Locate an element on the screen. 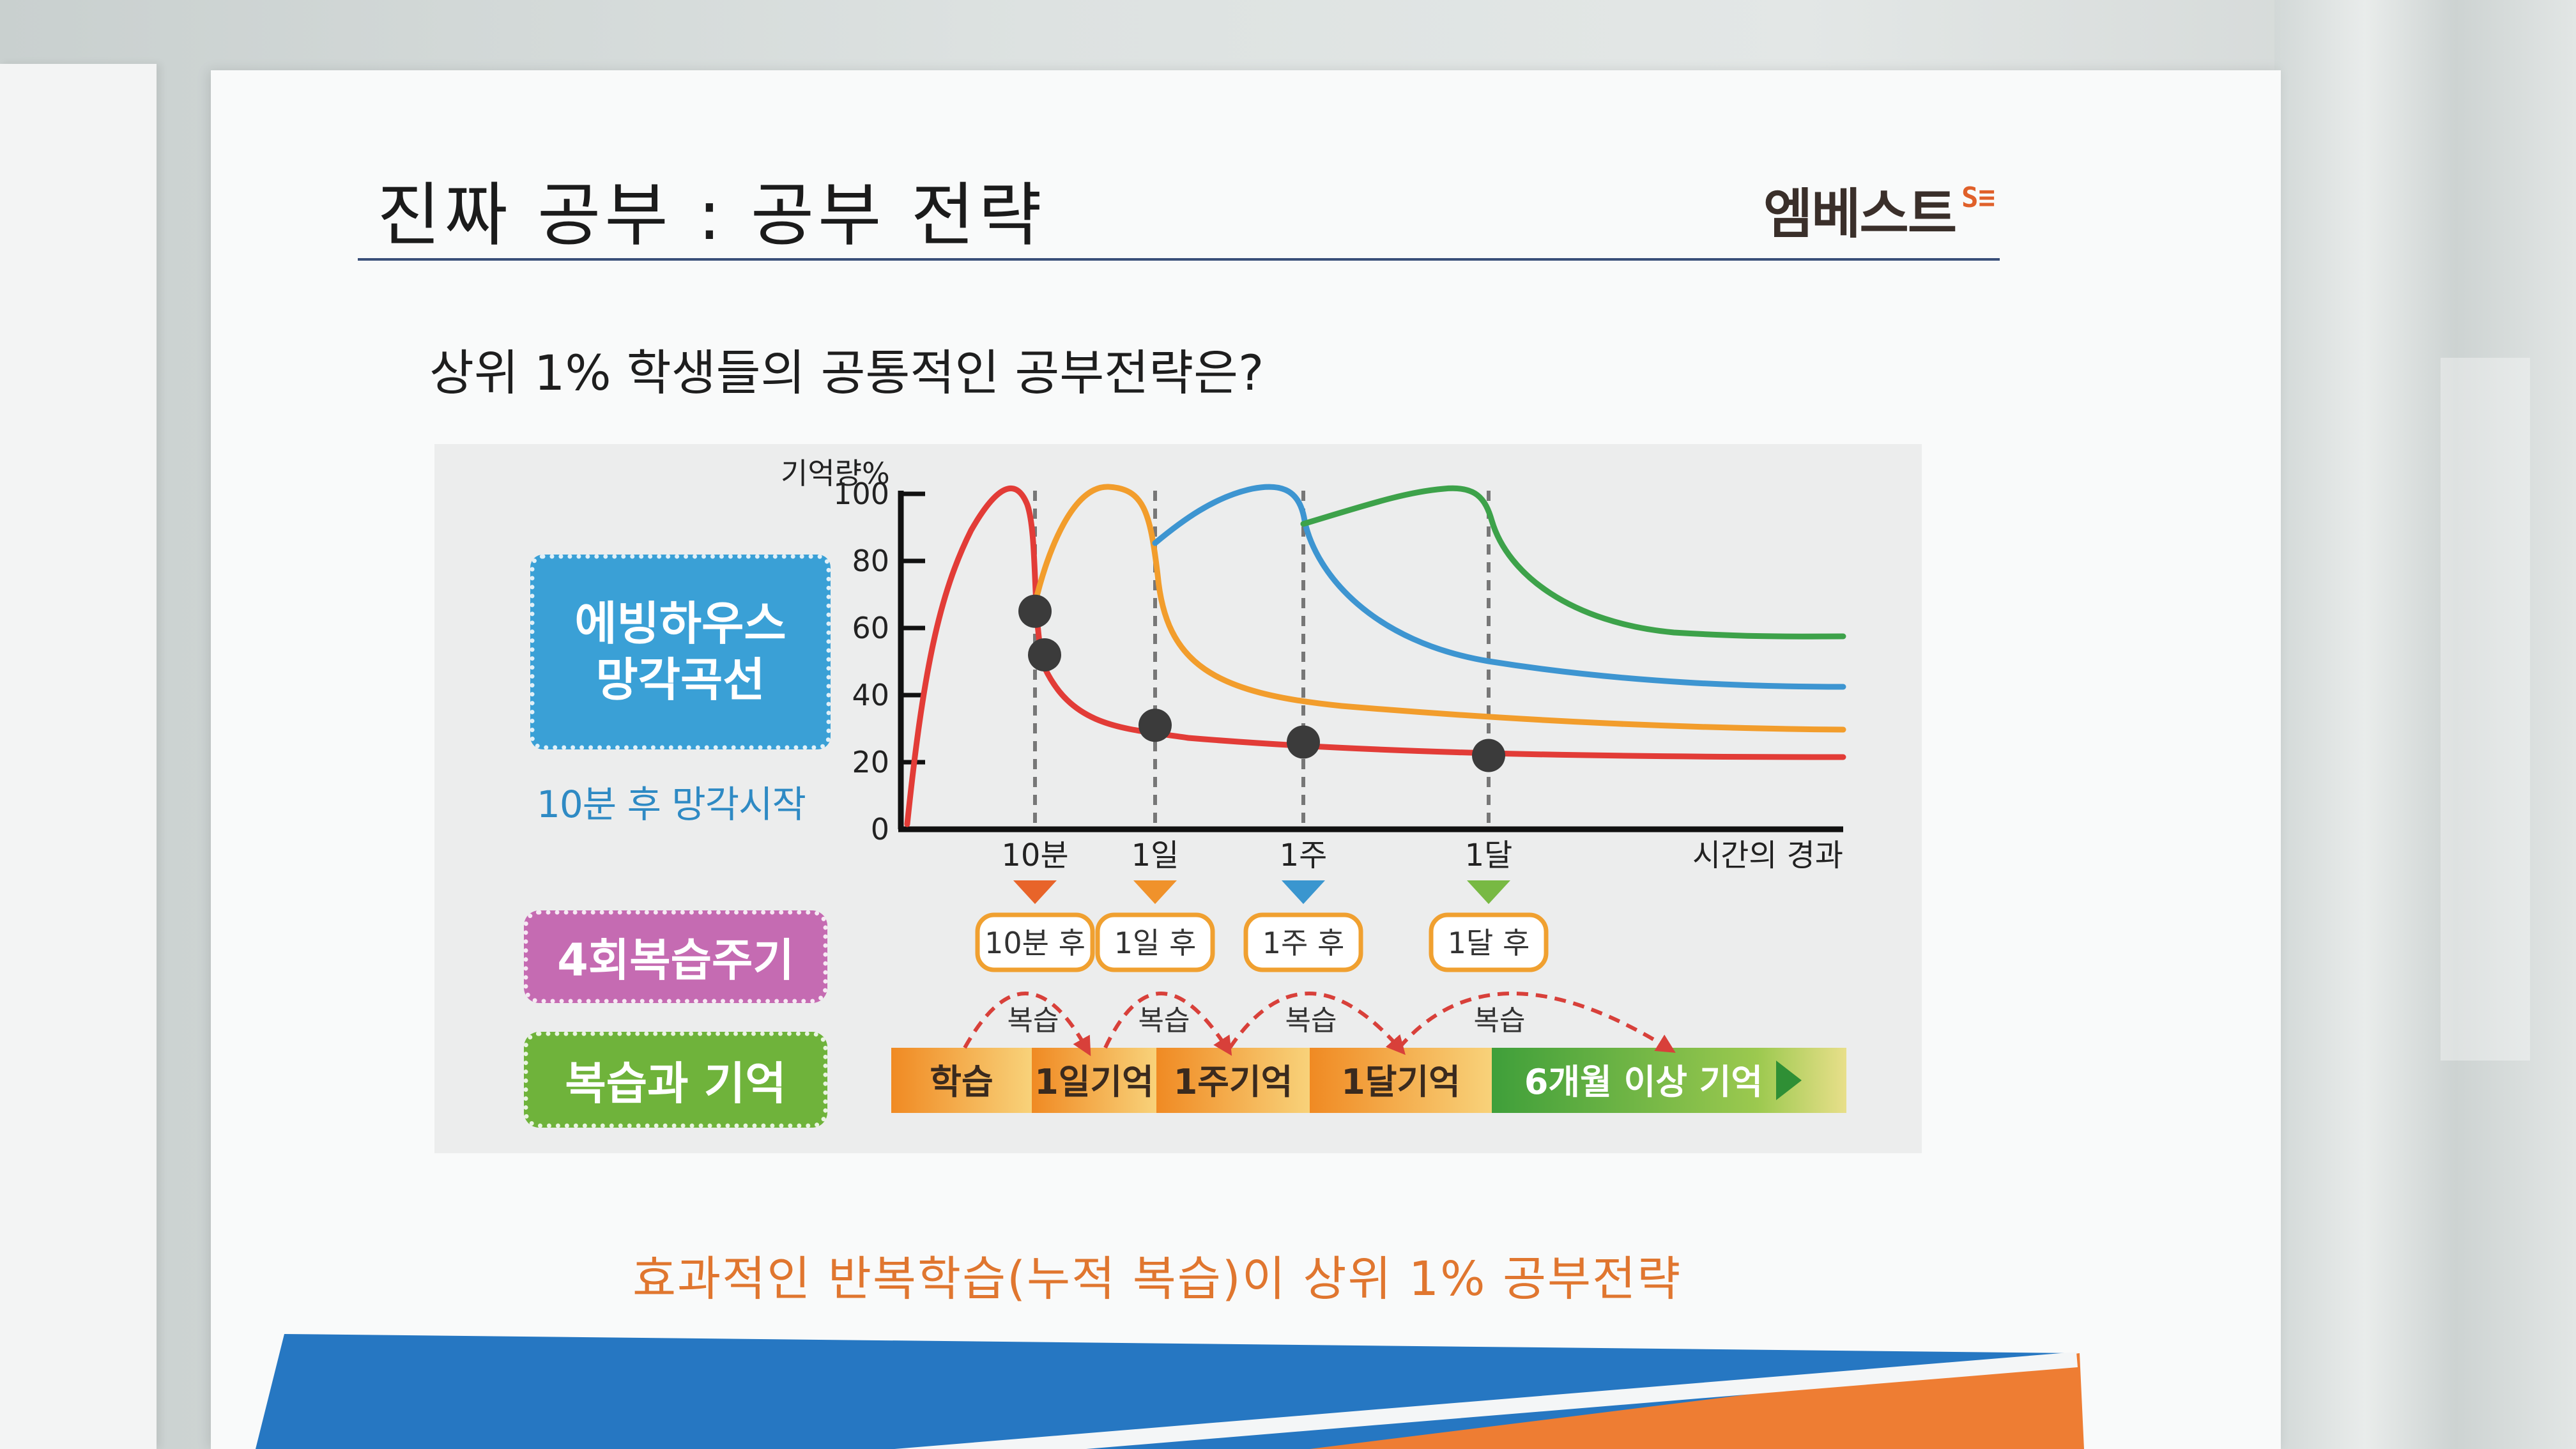  x-tick-label: 1달 is located at coordinates (1489, 855).